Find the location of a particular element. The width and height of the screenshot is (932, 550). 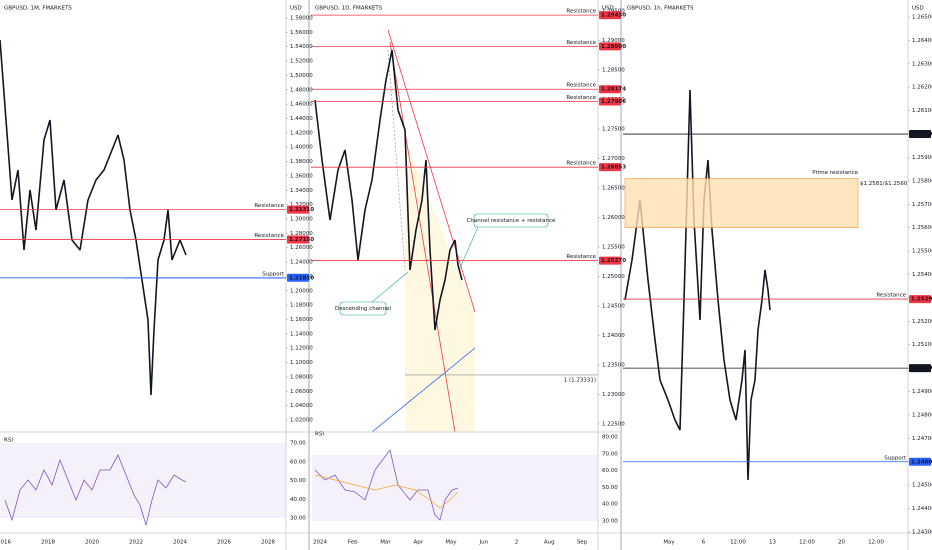

price-tick-label: 1.42000 is located at coordinates (301, 133).